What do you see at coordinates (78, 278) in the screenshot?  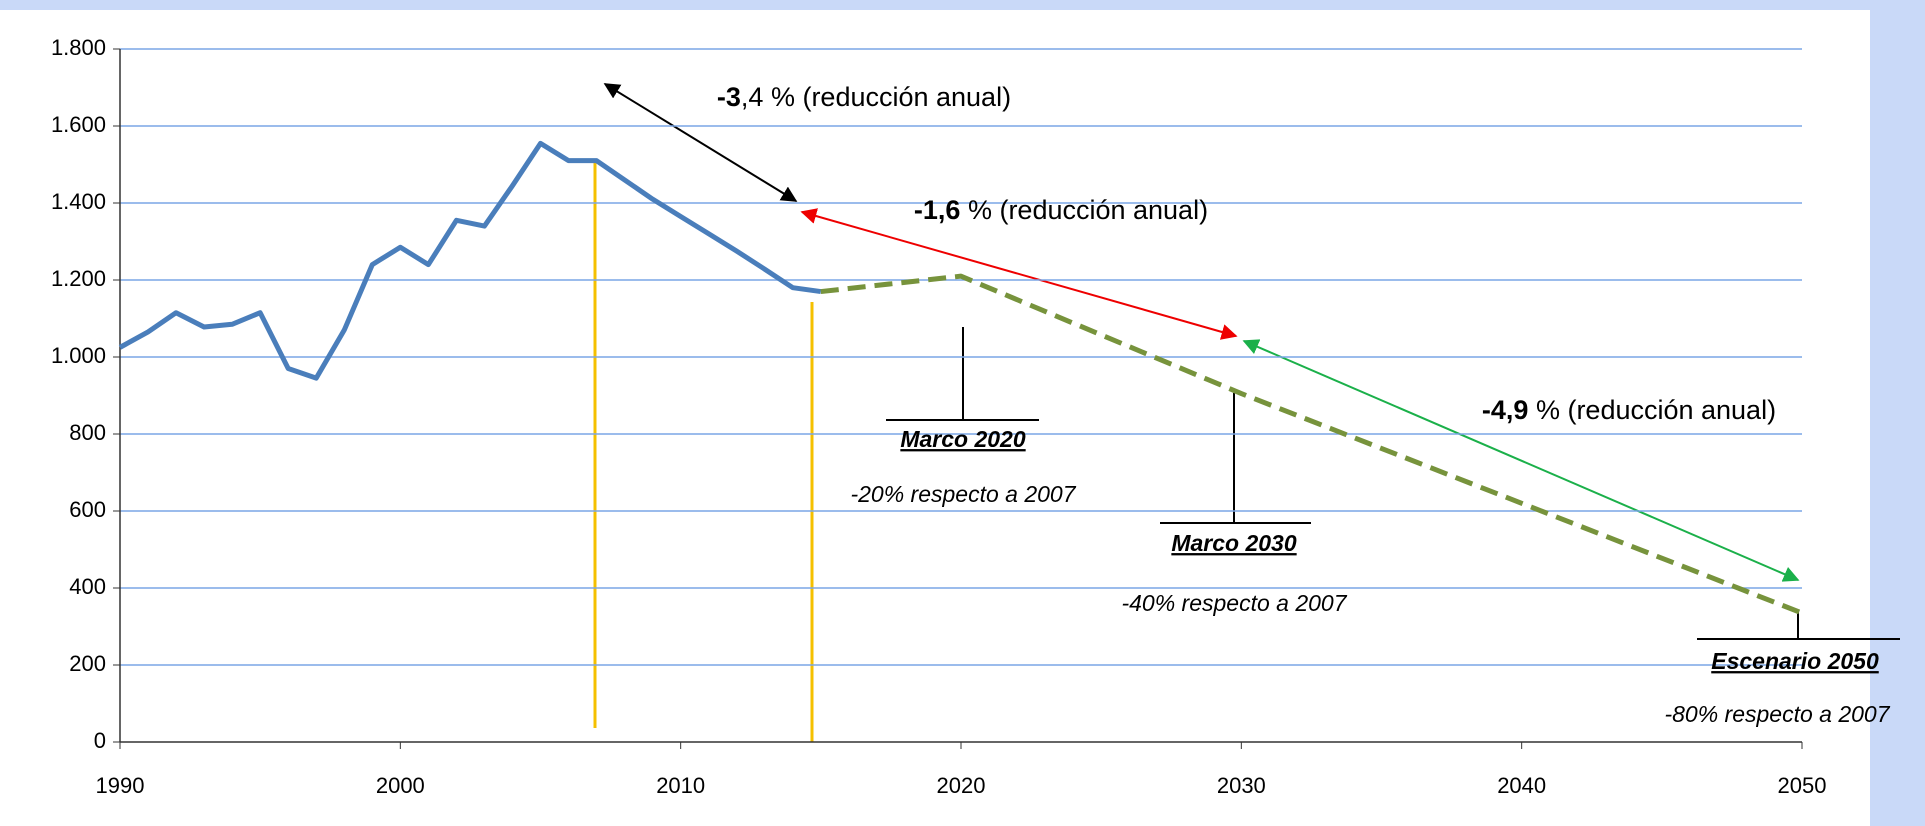 I see `y-tick-label: 1.200` at bounding box center [78, 278].